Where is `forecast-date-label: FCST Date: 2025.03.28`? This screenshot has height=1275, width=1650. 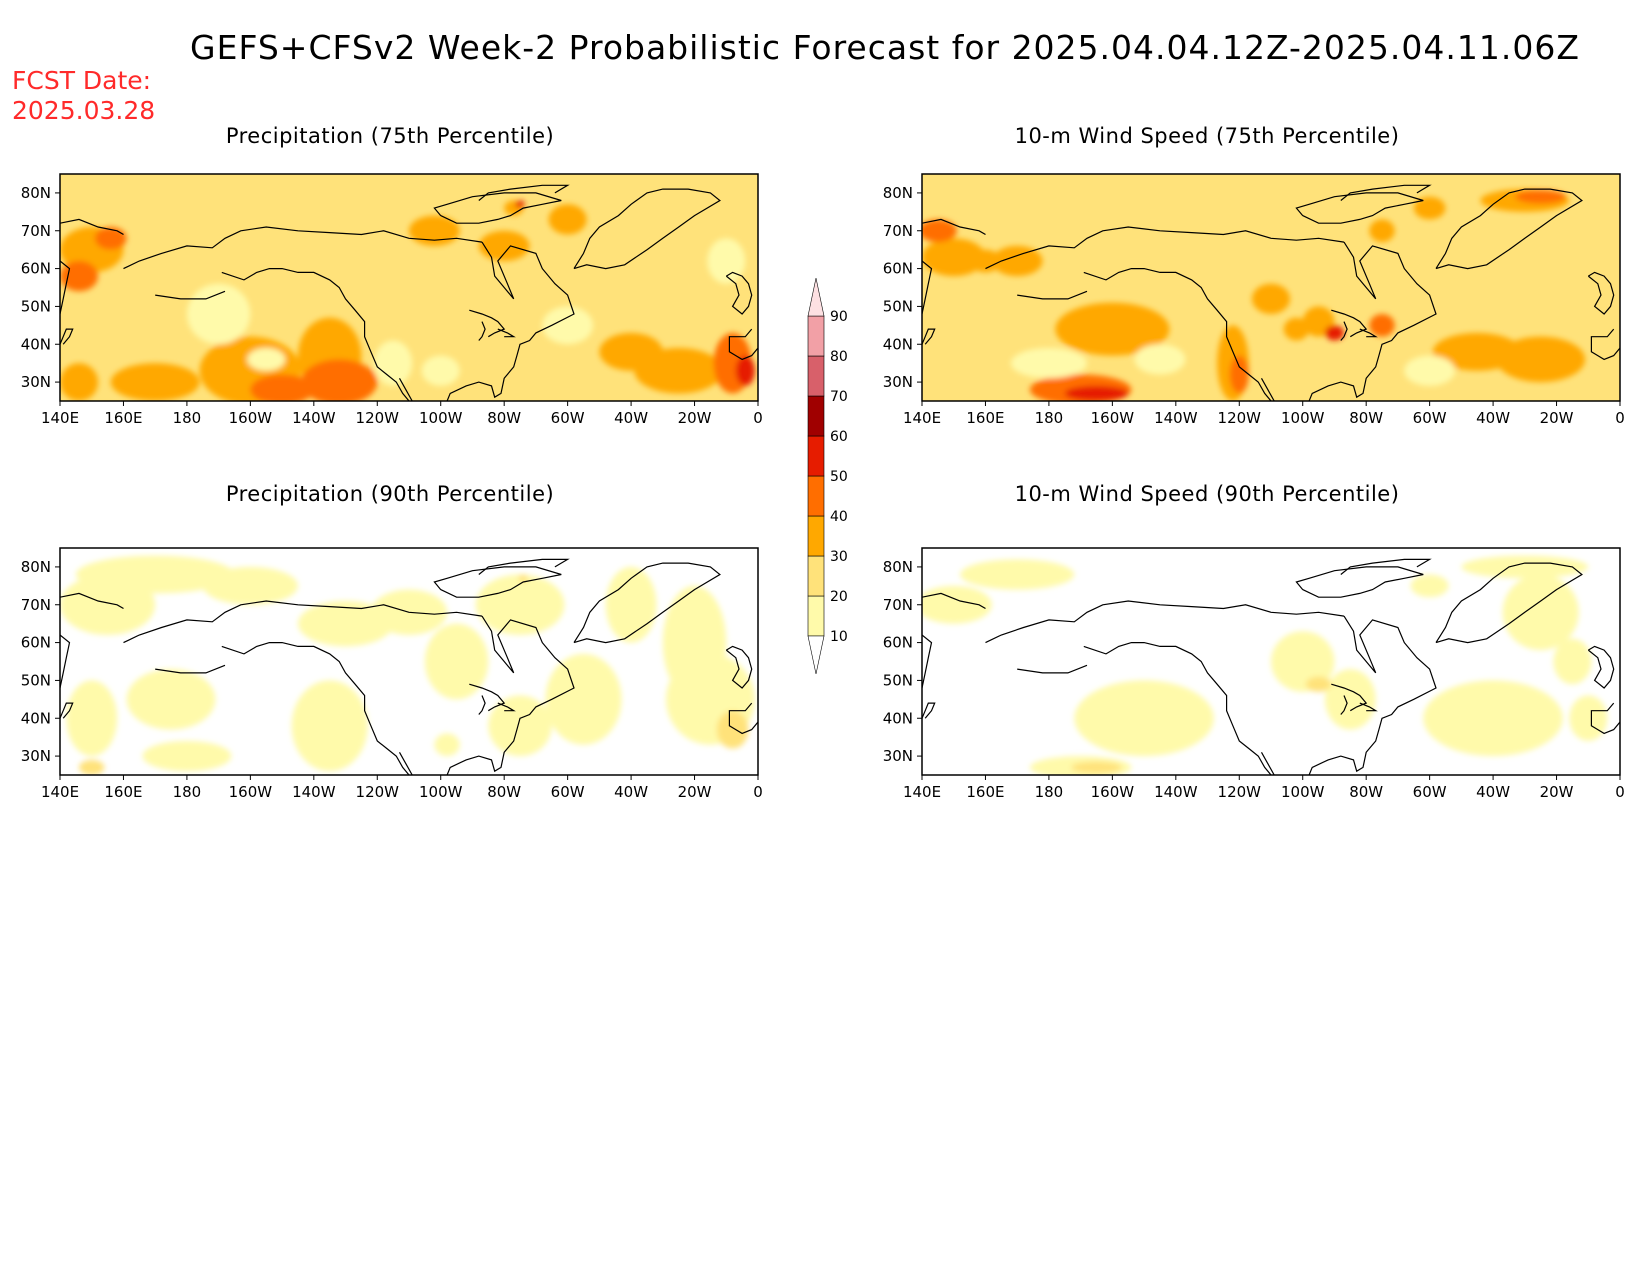
forecast-date-label: FCST Date: 2025.03.28 is located at coordinates (83, 96).